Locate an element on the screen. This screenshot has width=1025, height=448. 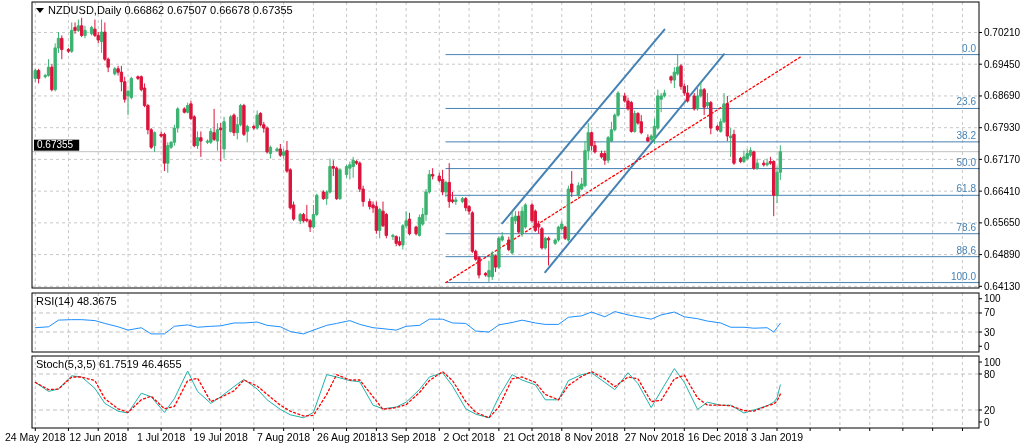
x-tick-label: 8 Nov 2018 is located at coordinates (591, 437).